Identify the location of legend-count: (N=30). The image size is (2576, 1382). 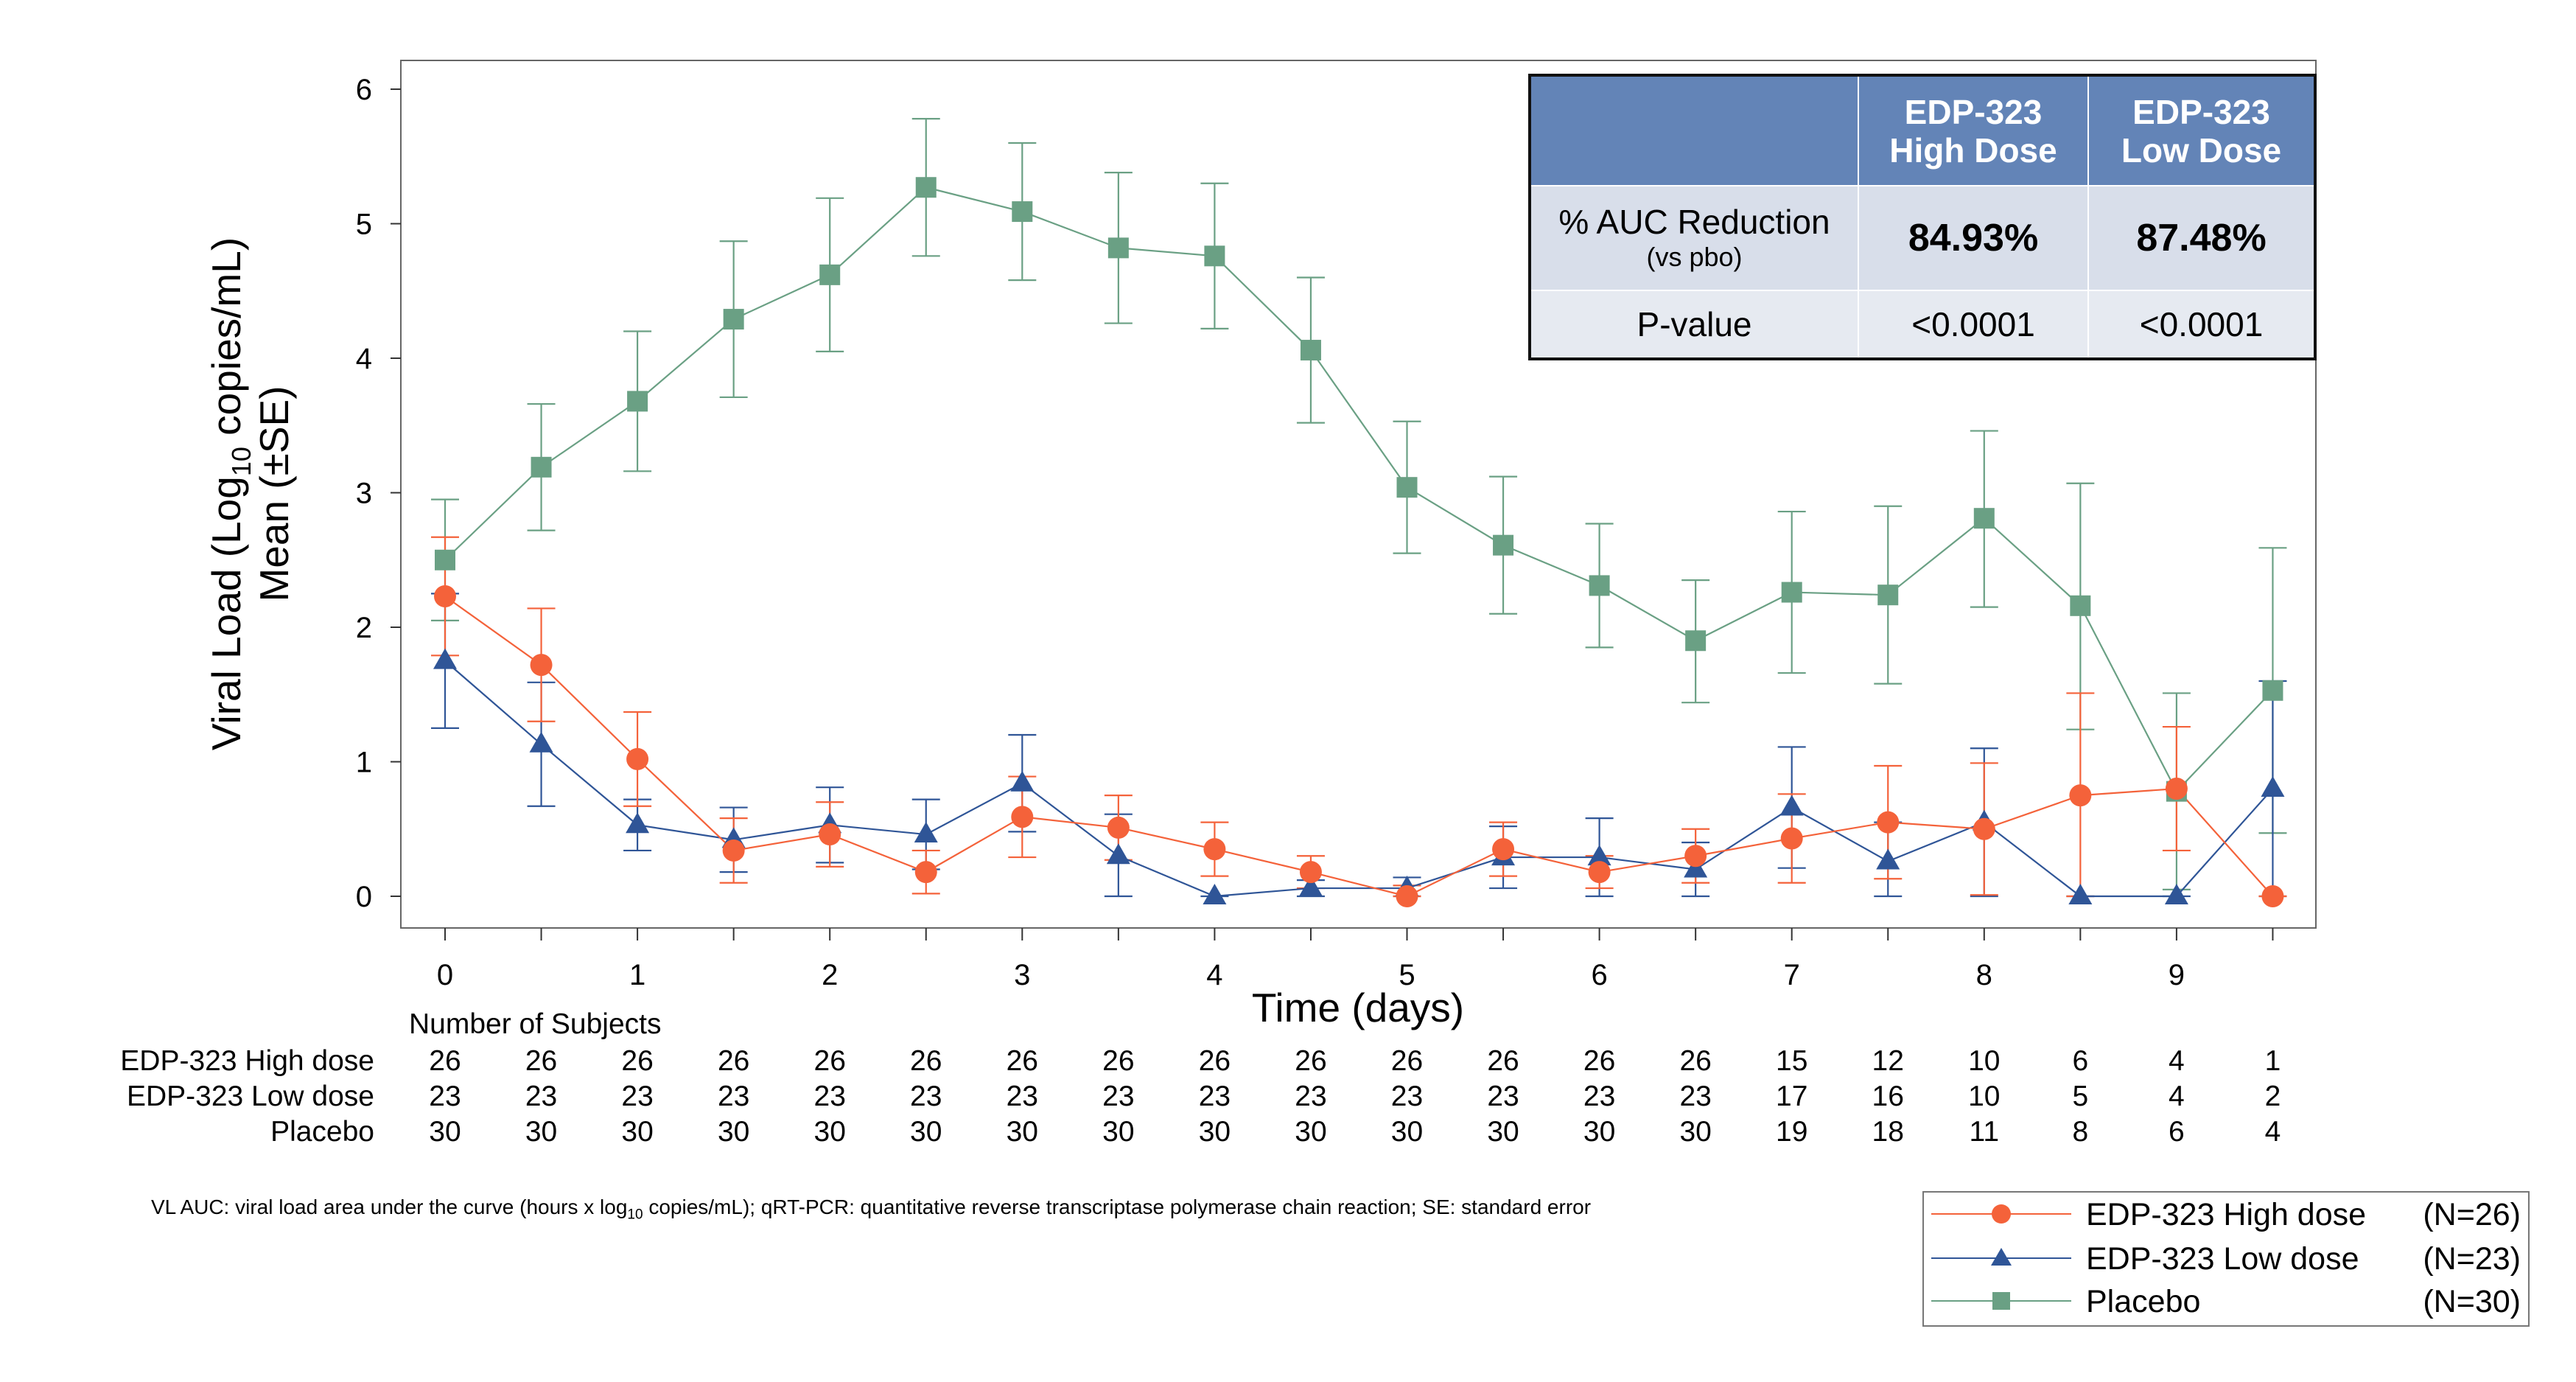
(2472, 1301).